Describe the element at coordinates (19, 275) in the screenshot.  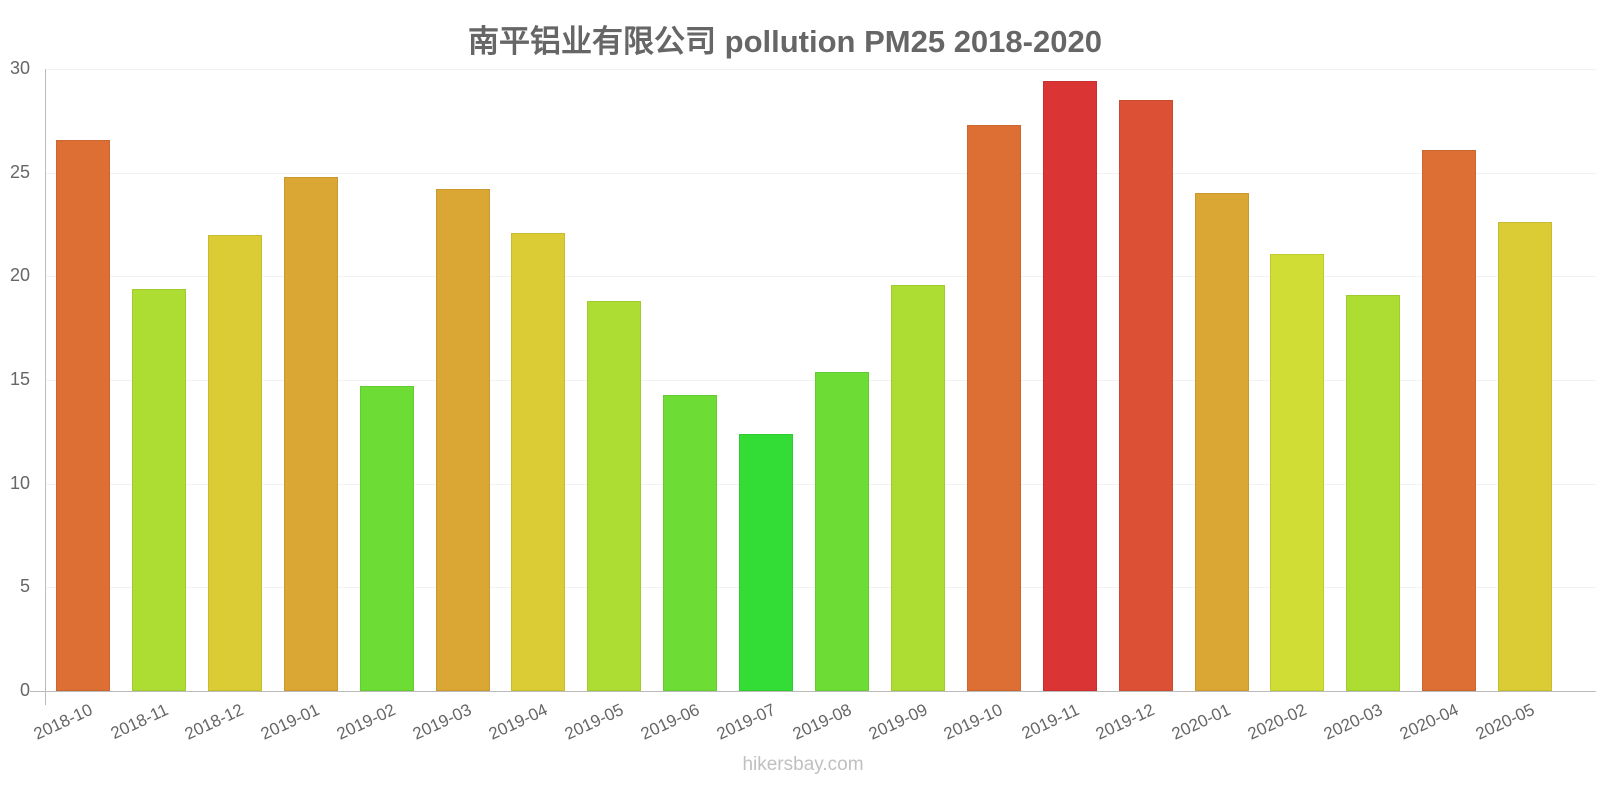
I see `y-tick-label: 20` at that location.